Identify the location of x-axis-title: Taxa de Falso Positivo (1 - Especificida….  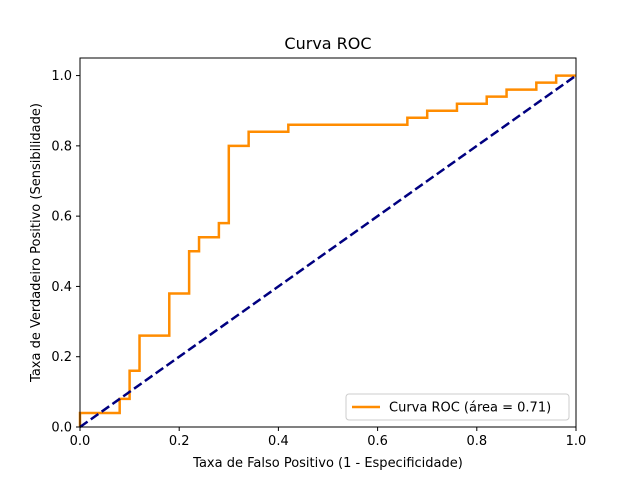
(327, 463).